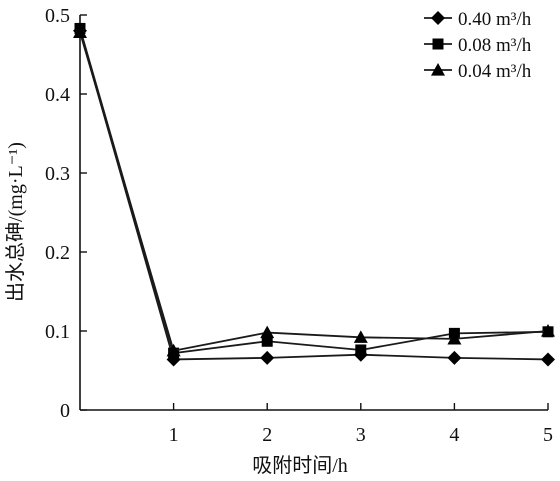  Describe the element at coordinates (495, 19) in the screenshot. I see `legend-label: 0.40 m³/h` at that location.